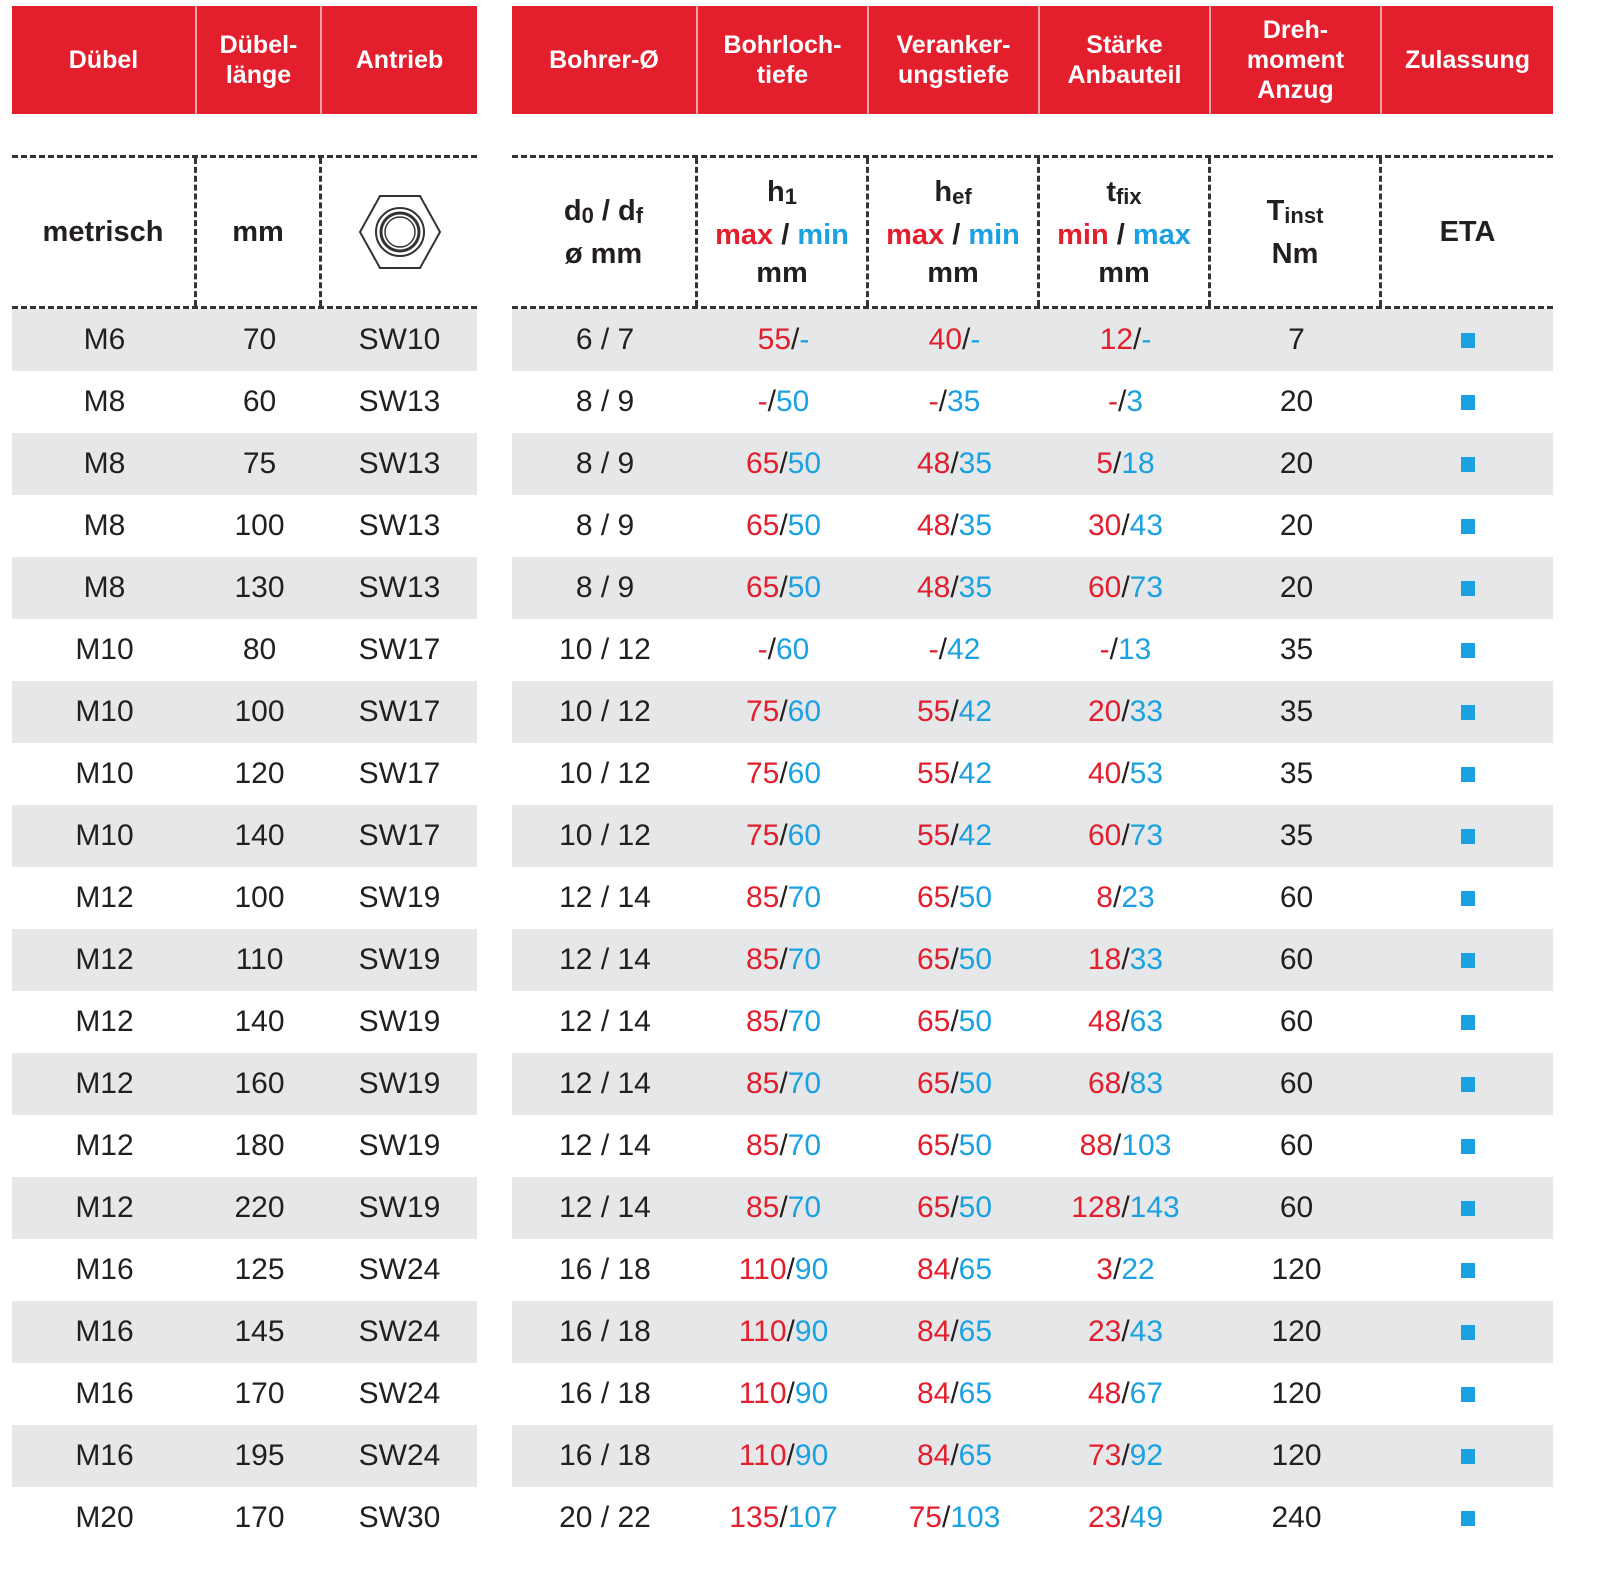 Image resolution: width=1600 pixels, height=1595 pixels. I want to click on cell-tfix: - / 13, so click(1125, 650).